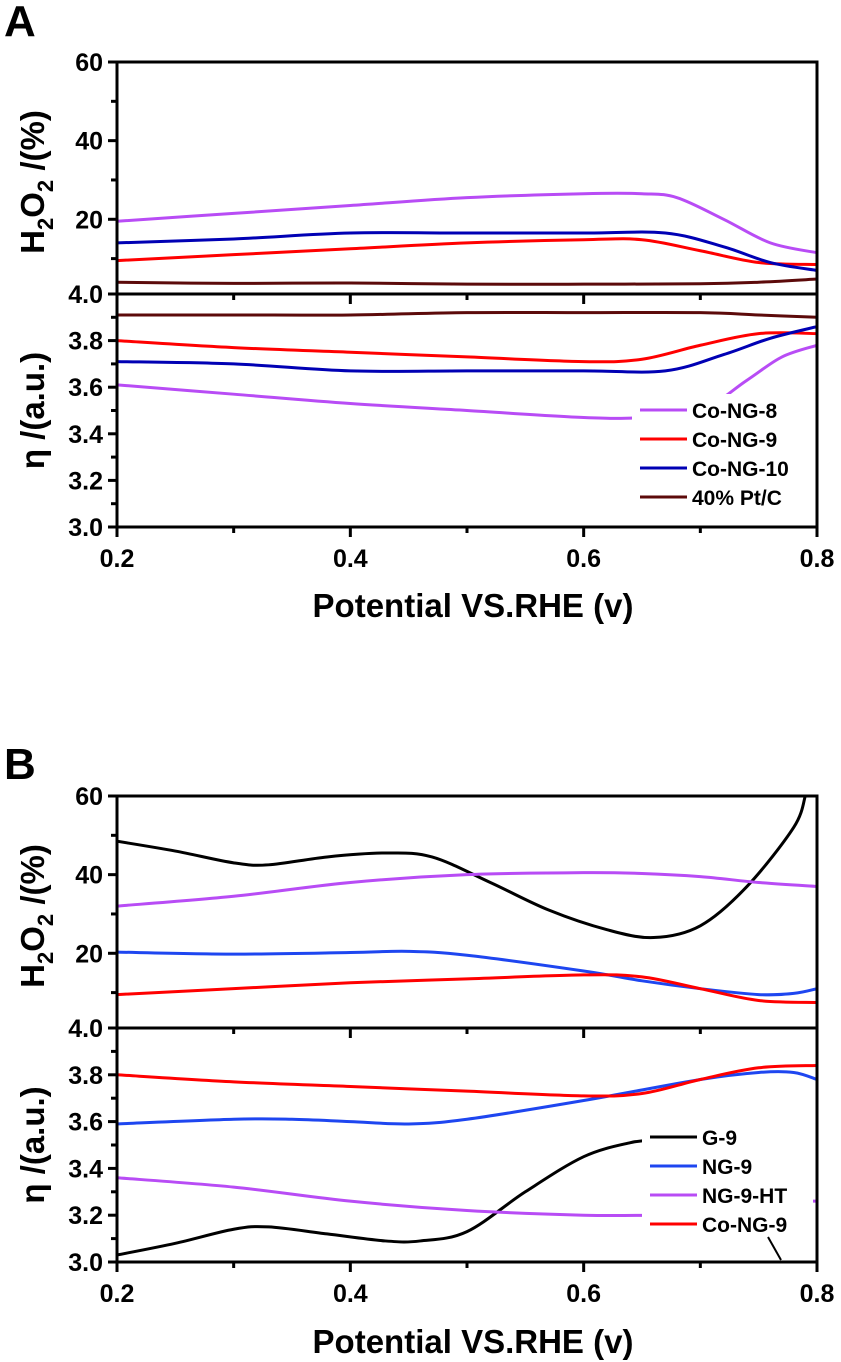  What do you see at coordinates (467, 223) in the screenshot?
I see `series-co-ng-8-h2o2-line` at bounding box center [467, 223].